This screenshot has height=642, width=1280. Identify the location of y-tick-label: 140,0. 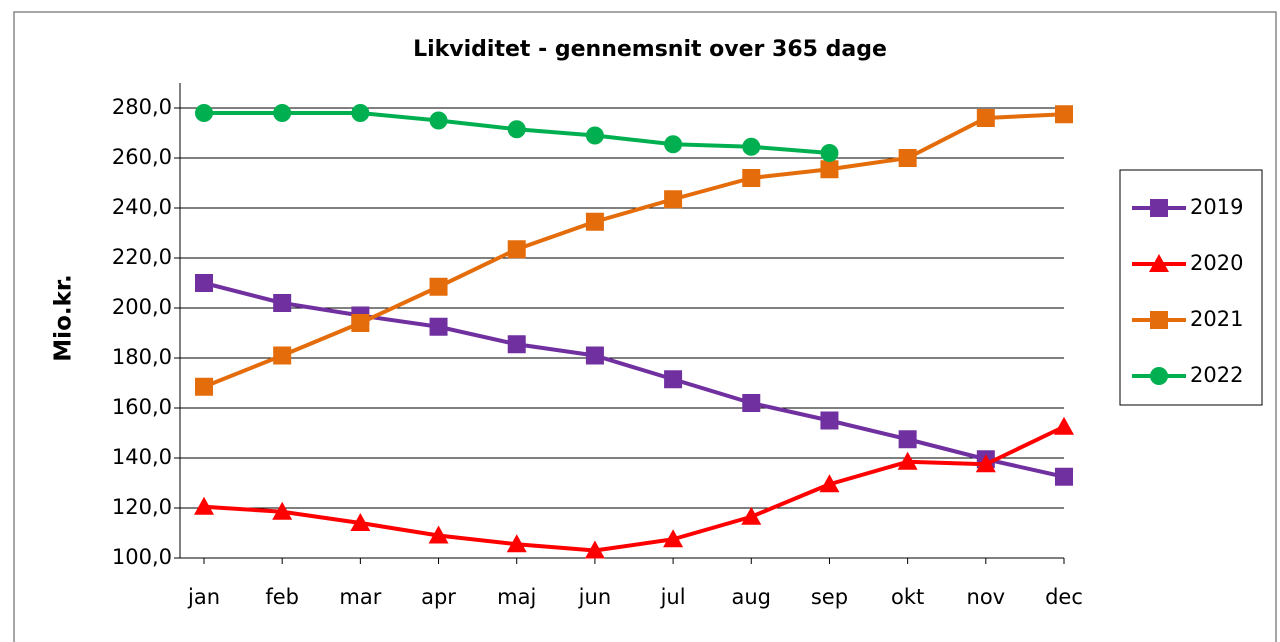
(142, 457).